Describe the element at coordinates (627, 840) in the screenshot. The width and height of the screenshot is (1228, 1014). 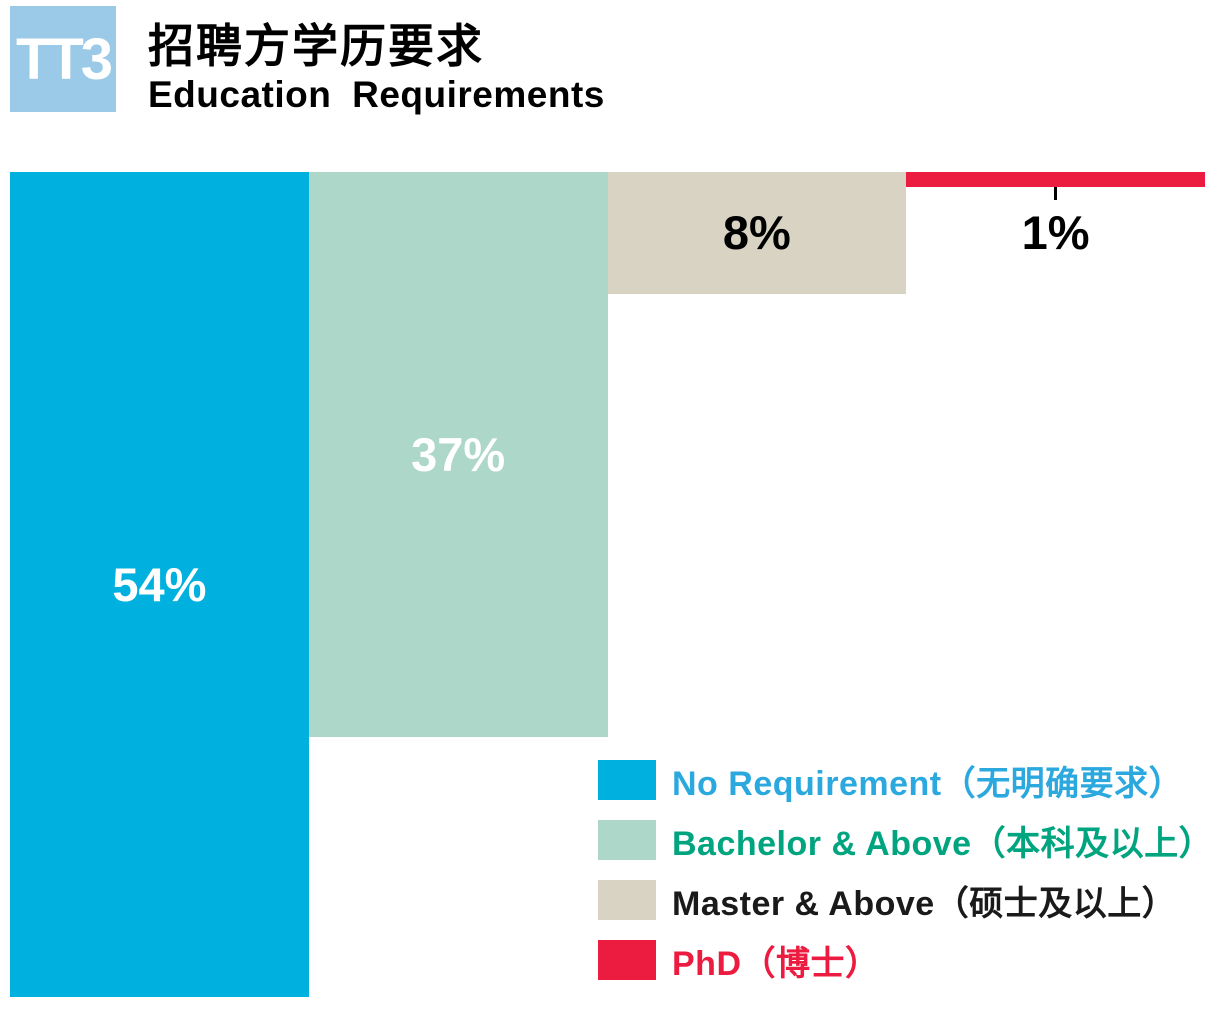
I see `legend-swatch-bachelor-and-above` at that location.